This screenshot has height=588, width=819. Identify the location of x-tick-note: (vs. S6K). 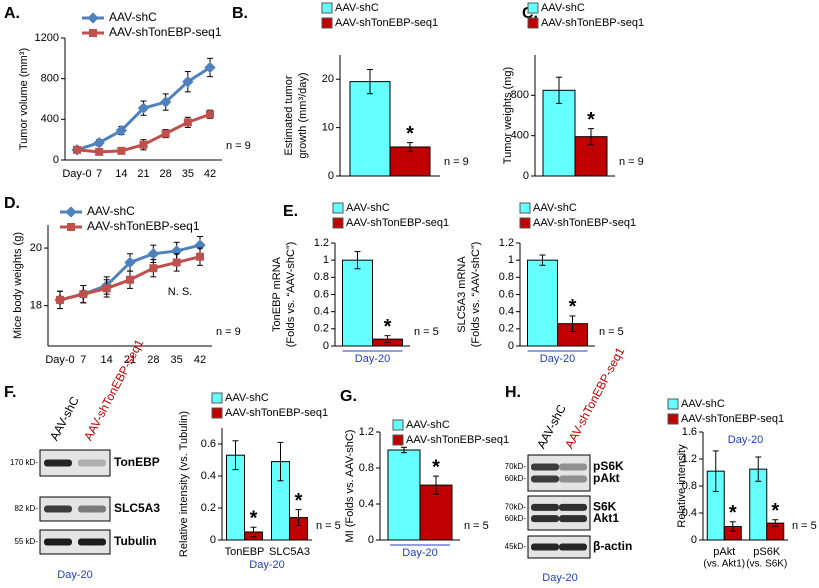
(766, 564).